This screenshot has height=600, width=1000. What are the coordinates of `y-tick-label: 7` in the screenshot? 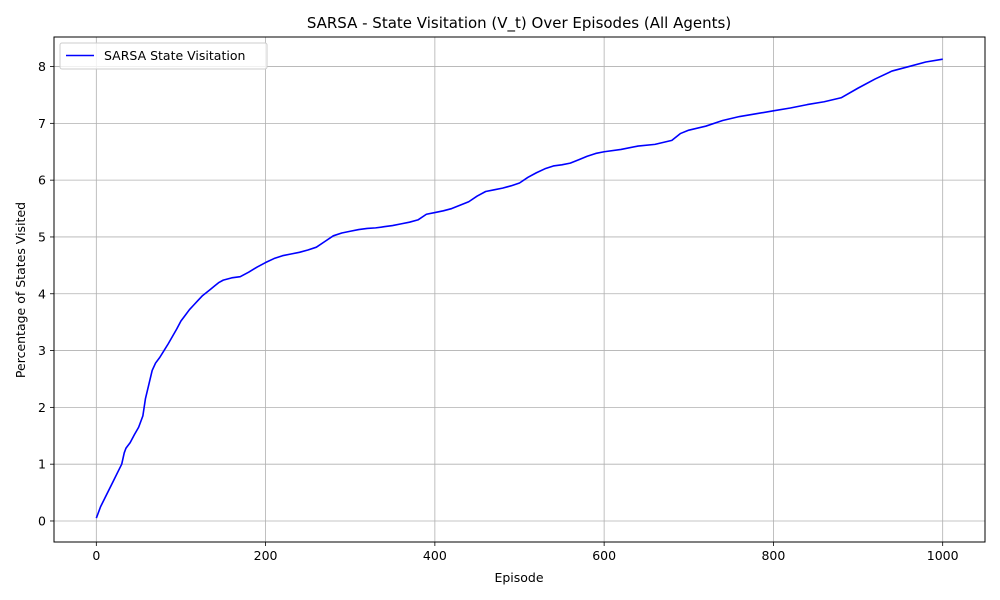 It's located at (42, 123).